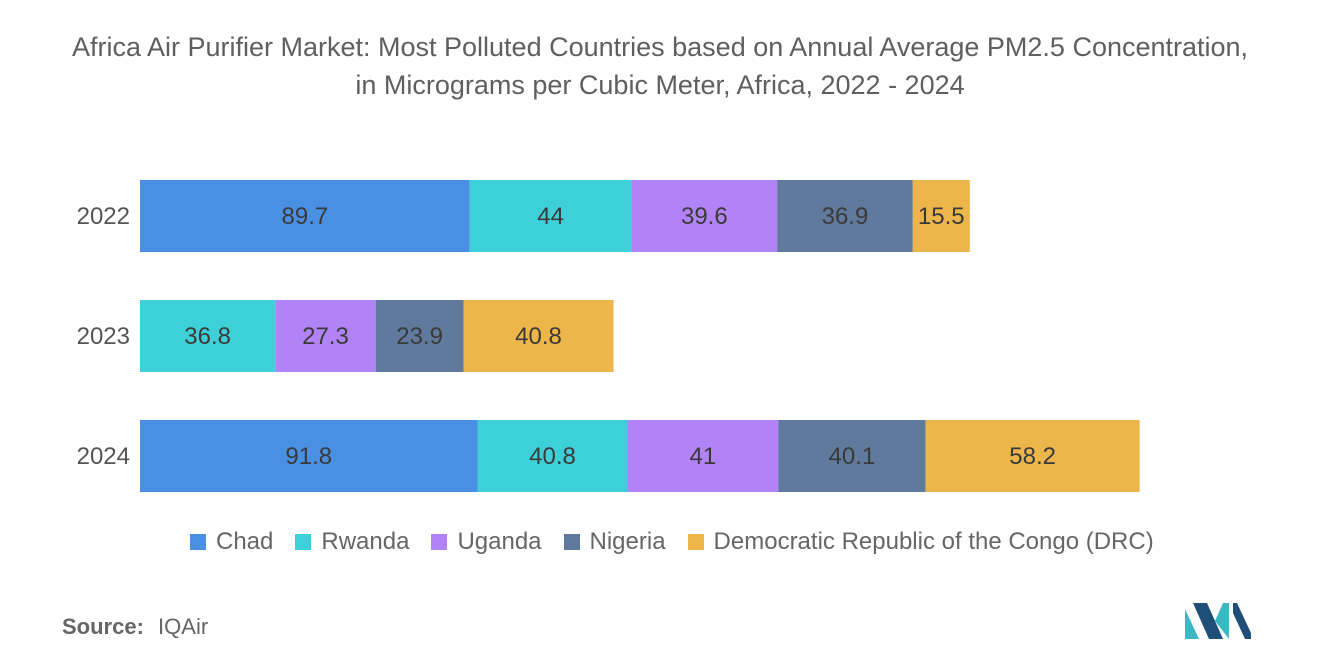  Describe the element at coordinates (933, 541) in the screenshot. I see `legend-label: Democratic Republic of the Congo (DRC)` at that location.